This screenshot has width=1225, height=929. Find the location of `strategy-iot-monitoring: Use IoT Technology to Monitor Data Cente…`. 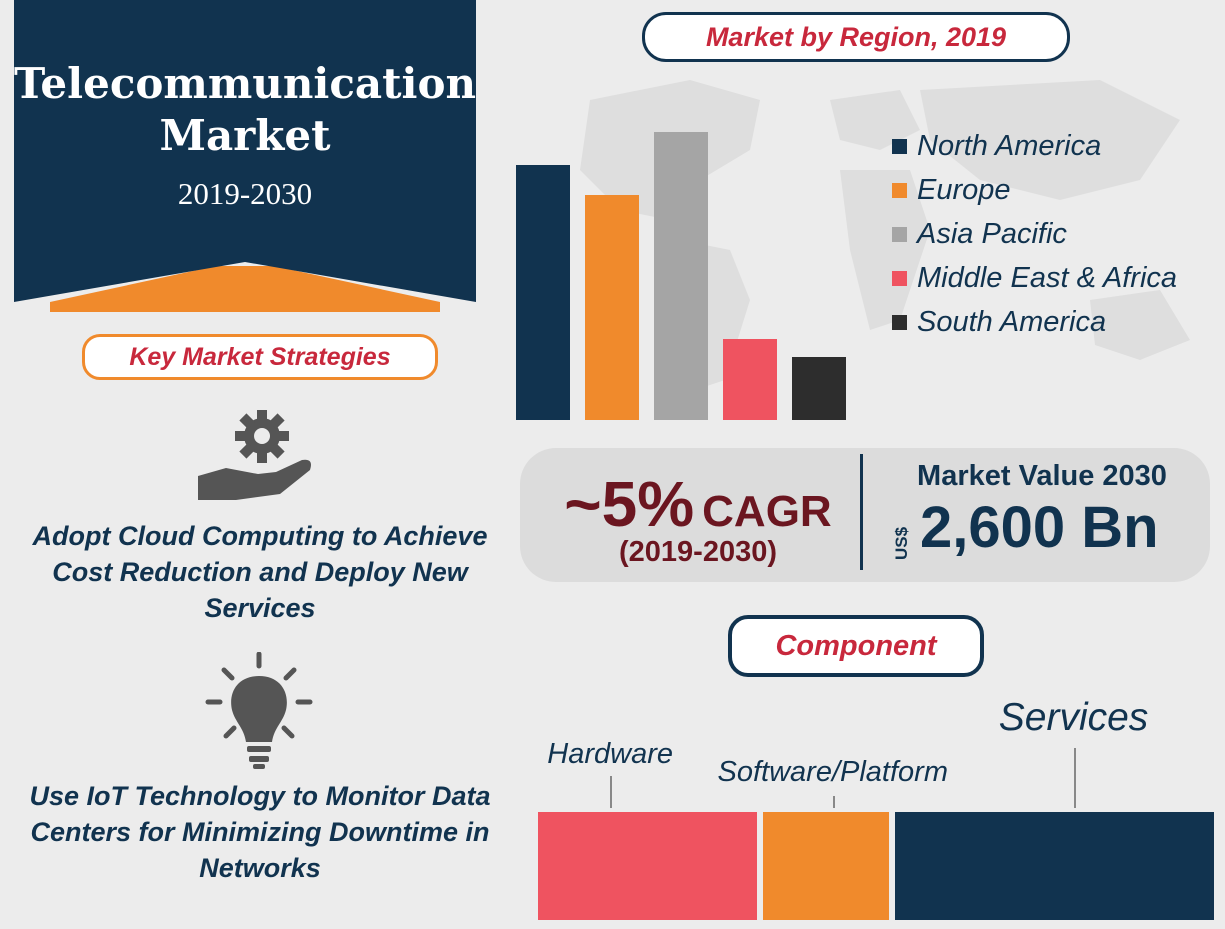

strategy-iot-monitoring: Use IoT Technology to Monitor Data Cente… is located at coordinates (260, 832).